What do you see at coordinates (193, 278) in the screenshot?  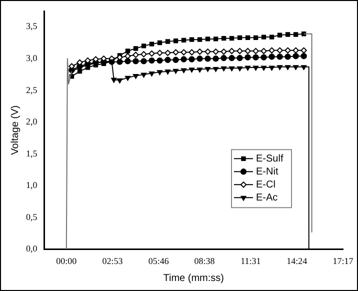 I see `x-axis-title: Time (mm:ss)` at bounding box center [193, 278].